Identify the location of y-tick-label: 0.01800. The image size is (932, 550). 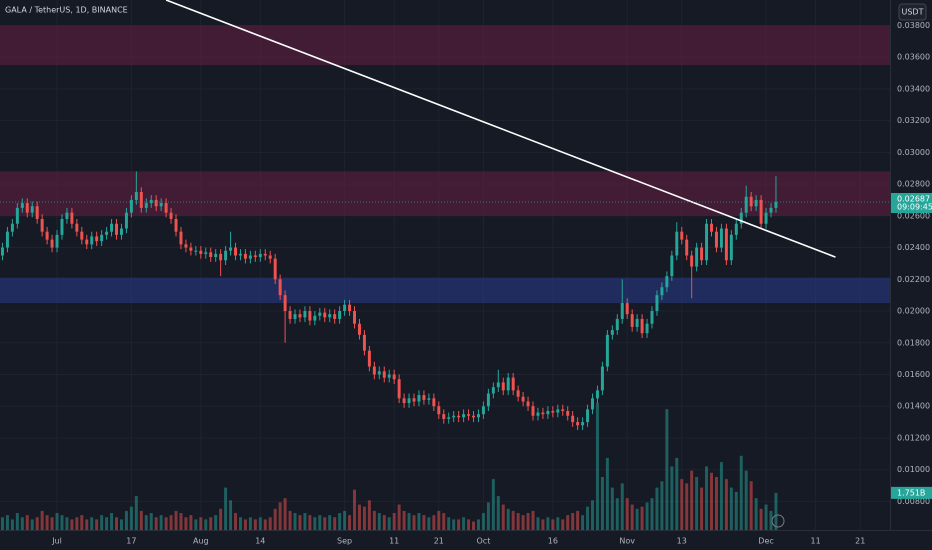
(913, 342).